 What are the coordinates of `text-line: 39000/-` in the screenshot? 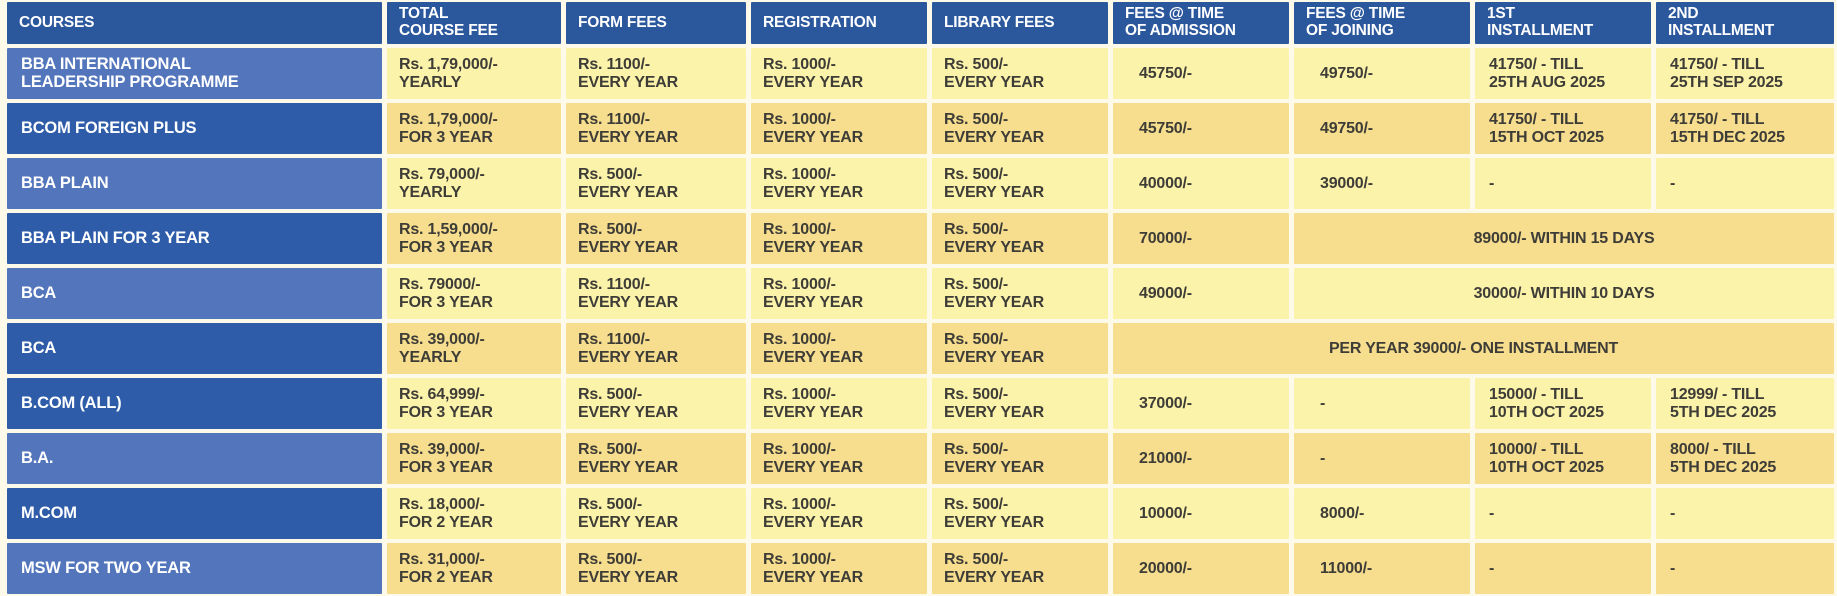 It's located at (1346, 183).